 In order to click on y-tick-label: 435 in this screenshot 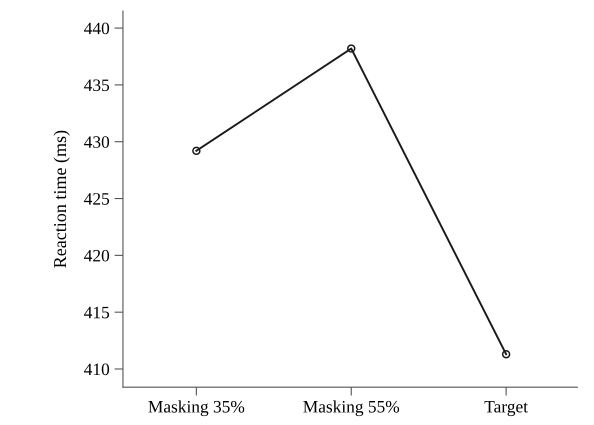, I will do `click(97, 85)`.